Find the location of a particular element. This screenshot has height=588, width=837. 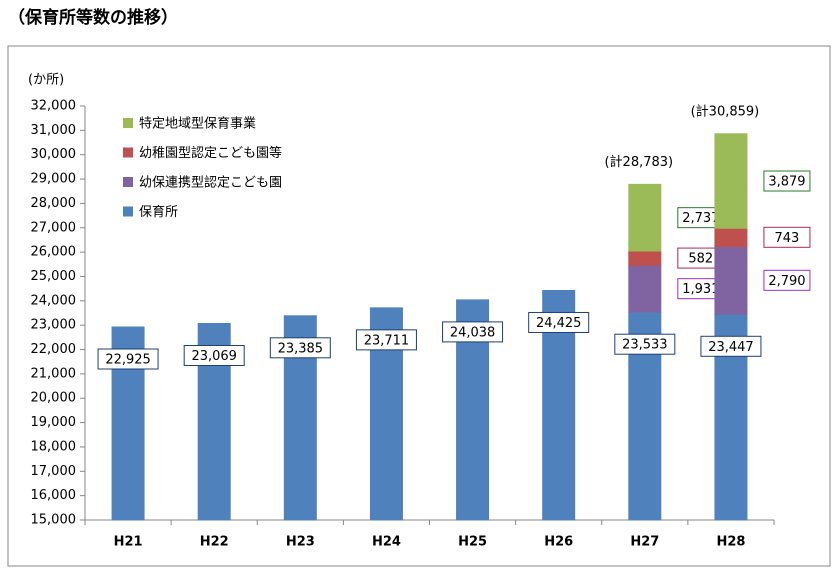

value-label: 2,790 is located at coordinates (786, 281).